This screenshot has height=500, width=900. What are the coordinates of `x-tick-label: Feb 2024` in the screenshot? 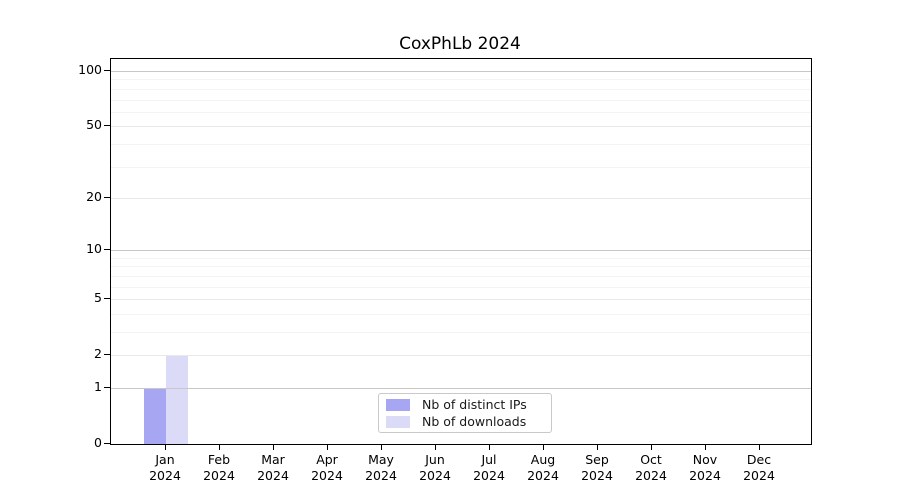 It's located at (219, 468).